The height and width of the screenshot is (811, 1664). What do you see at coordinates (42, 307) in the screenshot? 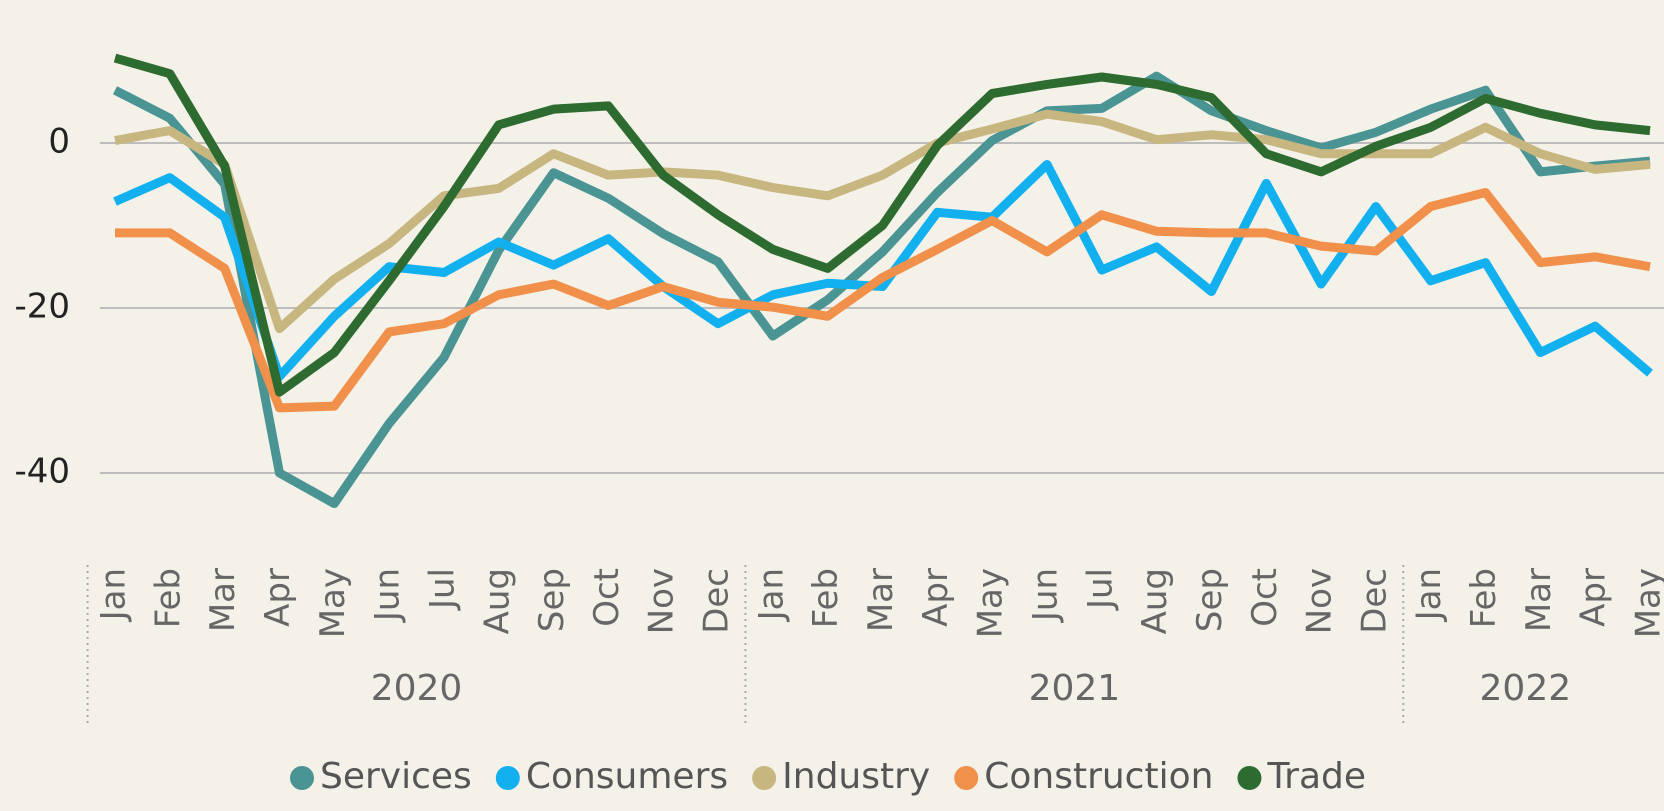
I see `y-tick-label: -20` at bounding box center [42, 307].